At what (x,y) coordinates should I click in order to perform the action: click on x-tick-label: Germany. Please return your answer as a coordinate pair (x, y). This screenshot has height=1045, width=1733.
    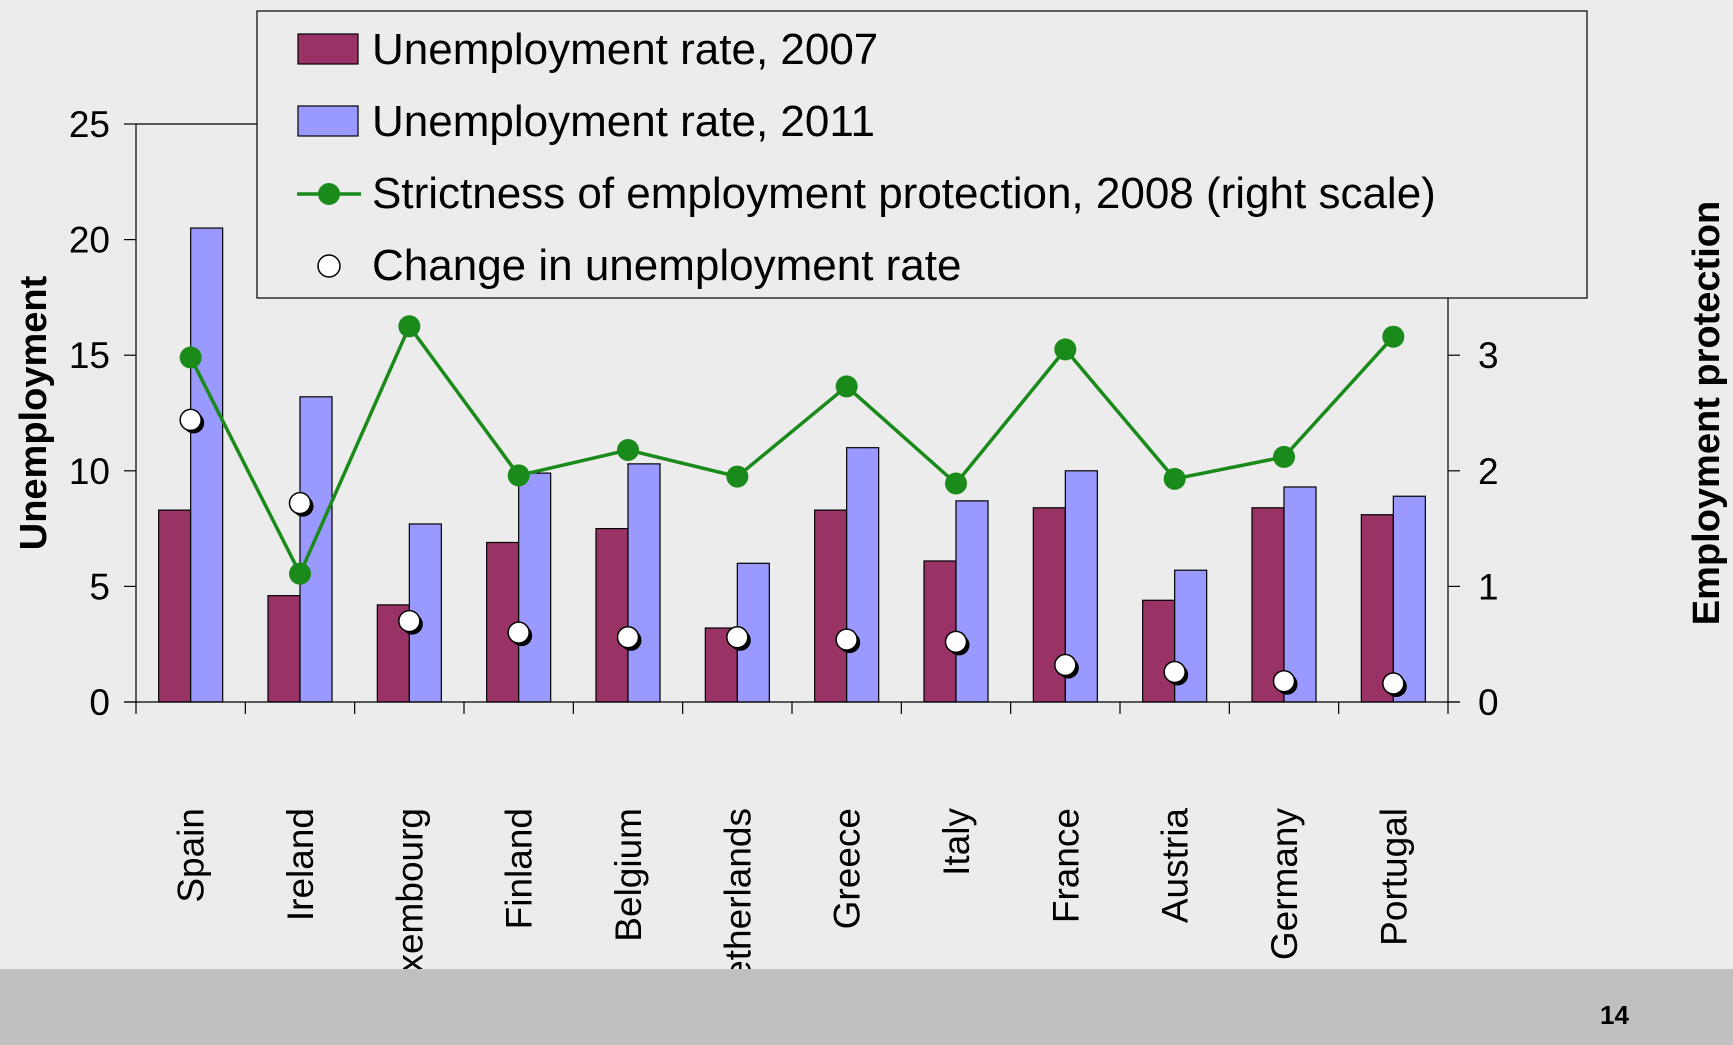
    Looking at the image, I should click on (1284, 884).